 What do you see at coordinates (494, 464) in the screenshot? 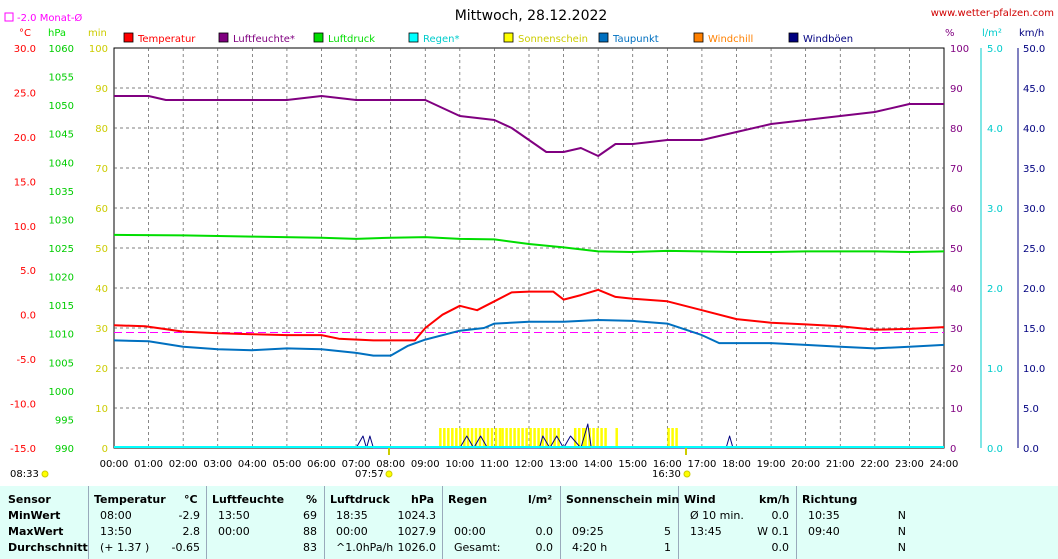
I see `time-tick-label: 11:00` at bounding box center [494, 464].